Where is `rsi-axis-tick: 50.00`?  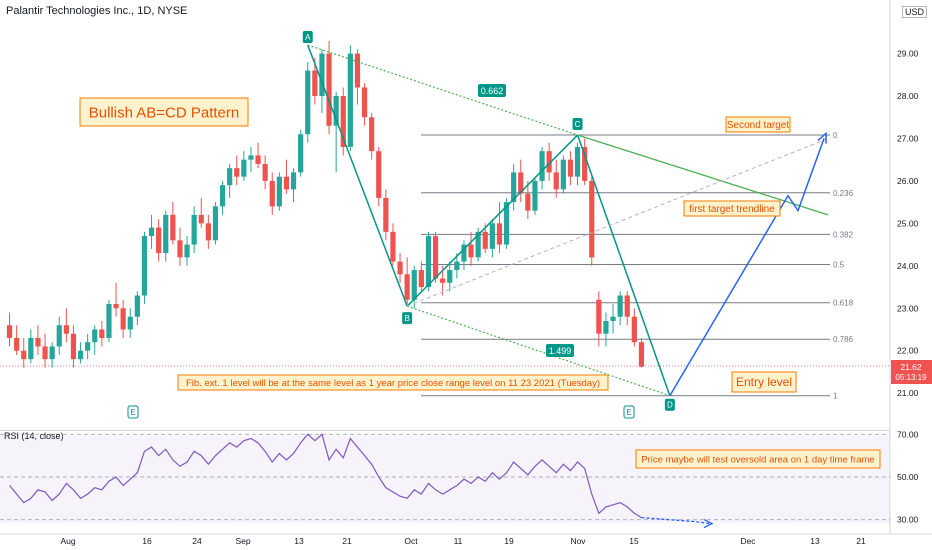 rsi-axis-tick: 50.00 is located at coordinates (908, 477).